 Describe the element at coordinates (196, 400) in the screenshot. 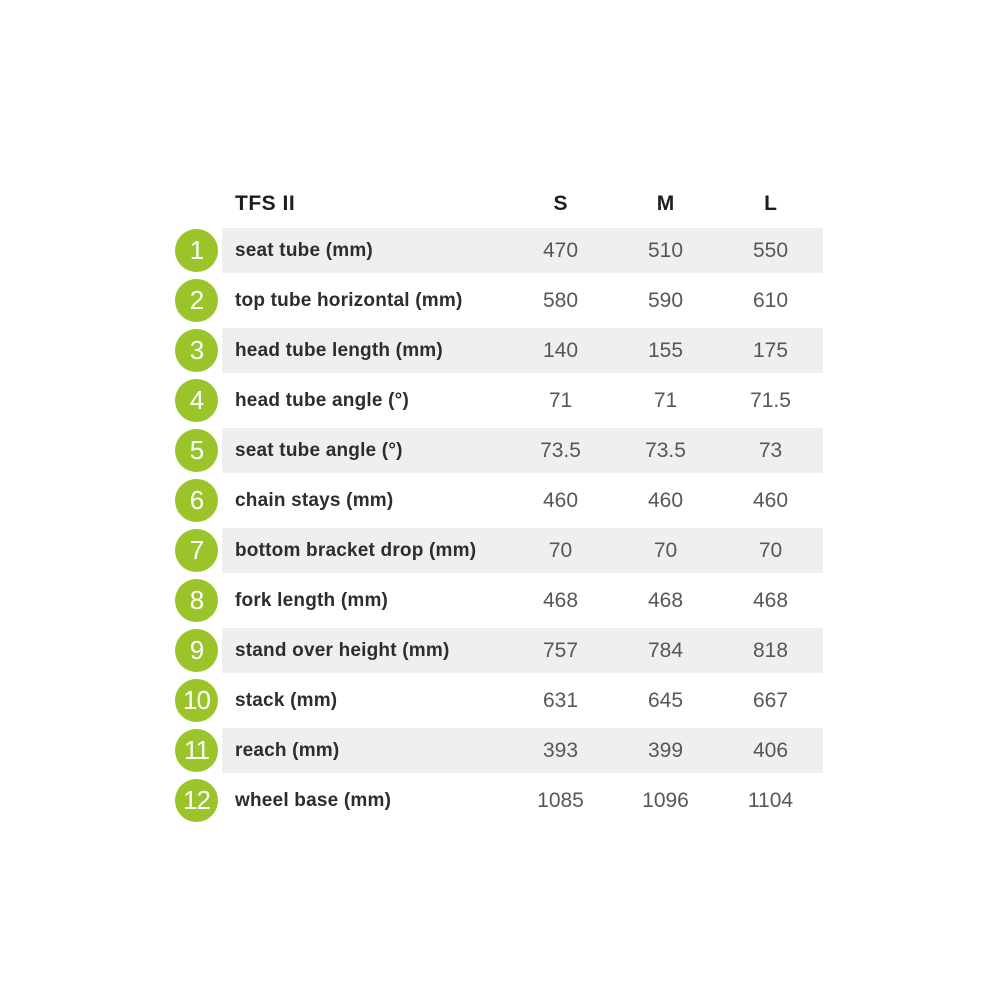

I see `row-number-badge: 4` at that location.